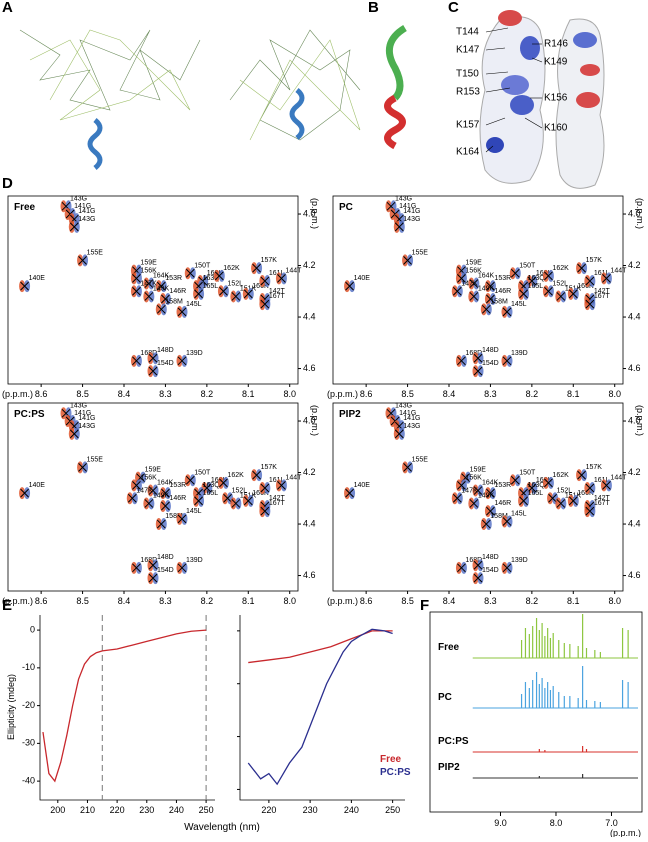  Describe the element at coordinates (573, 601) in the screenshot. I see `x-tick-label: 8.1` at that location.